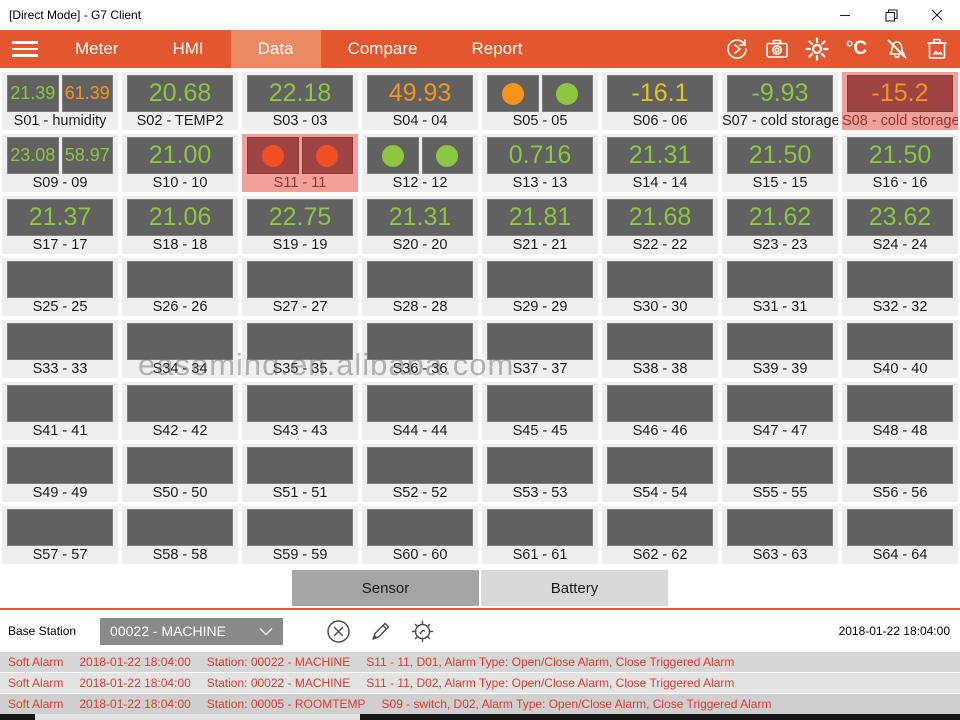 Image resolution: width=960 pixels, height=720 pixels. I want to click on tile-value-area: 21.39 61.39, so click(60, 92).